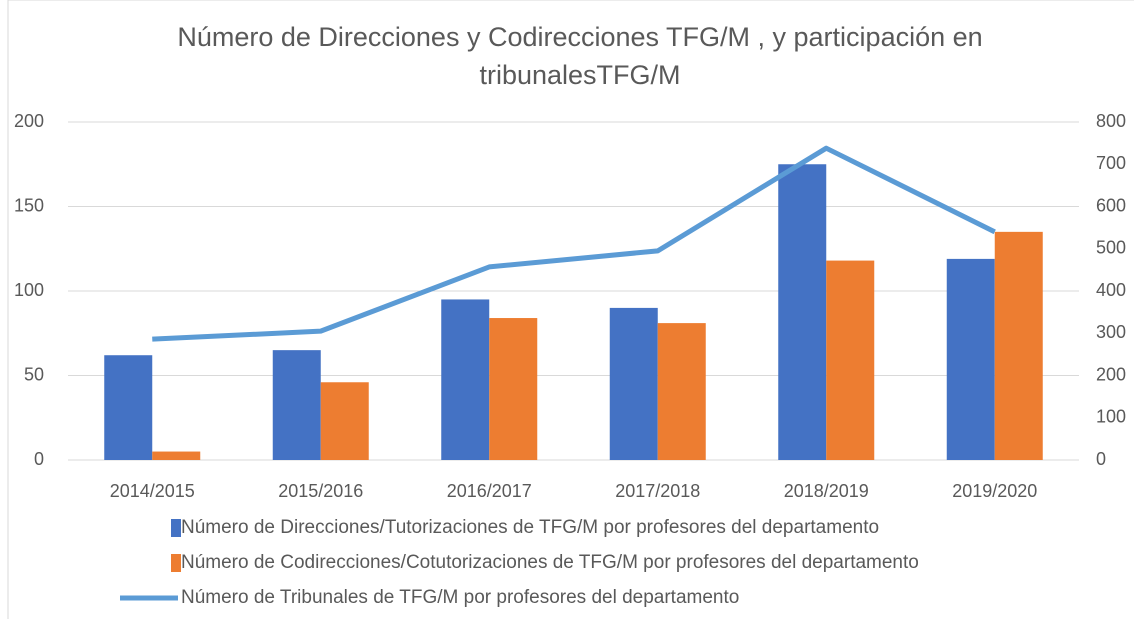  I want to click on y2-tick-label: 0, so click(1101, 459).